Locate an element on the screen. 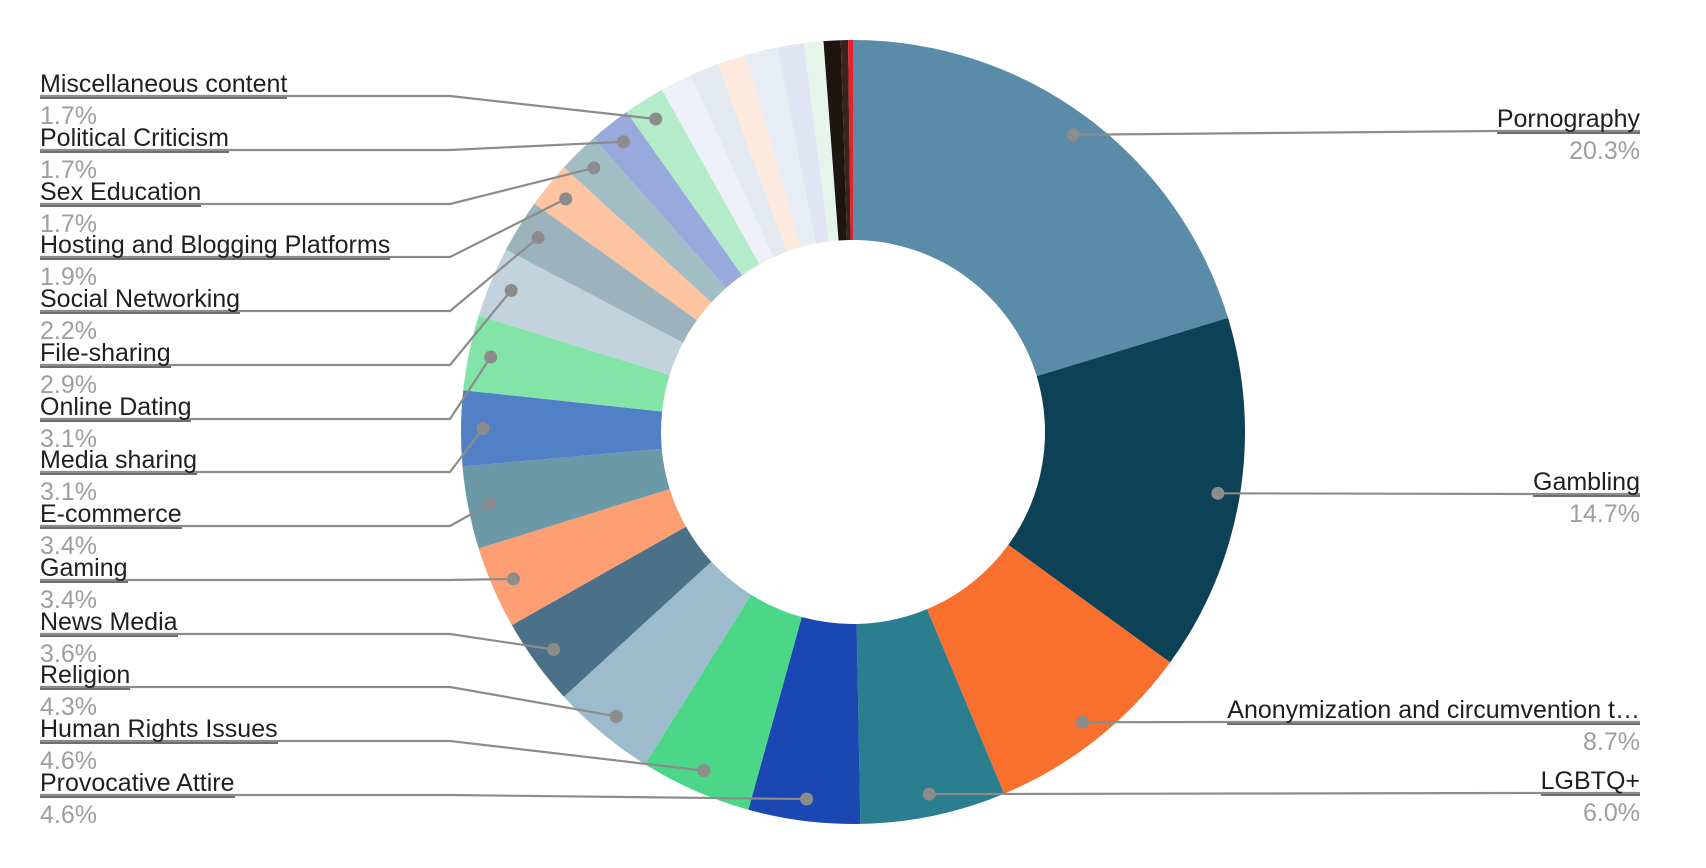  slice-gaming is located at coordinates (582, 557).